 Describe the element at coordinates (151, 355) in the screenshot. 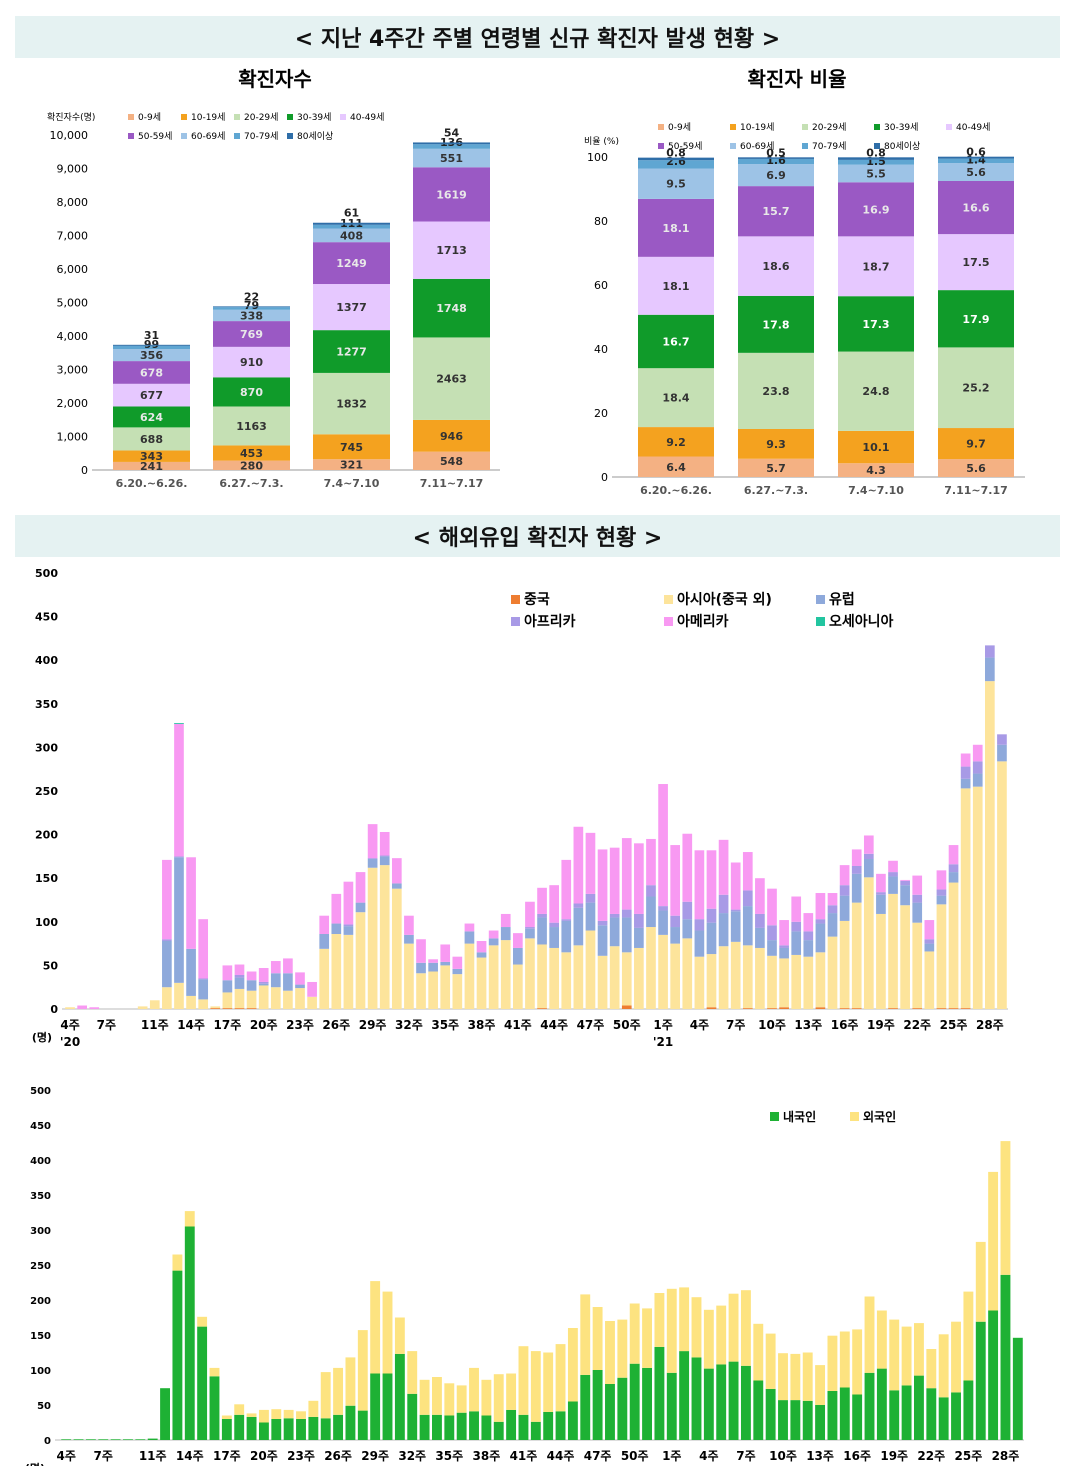

I see `data-label: 356` at that location.